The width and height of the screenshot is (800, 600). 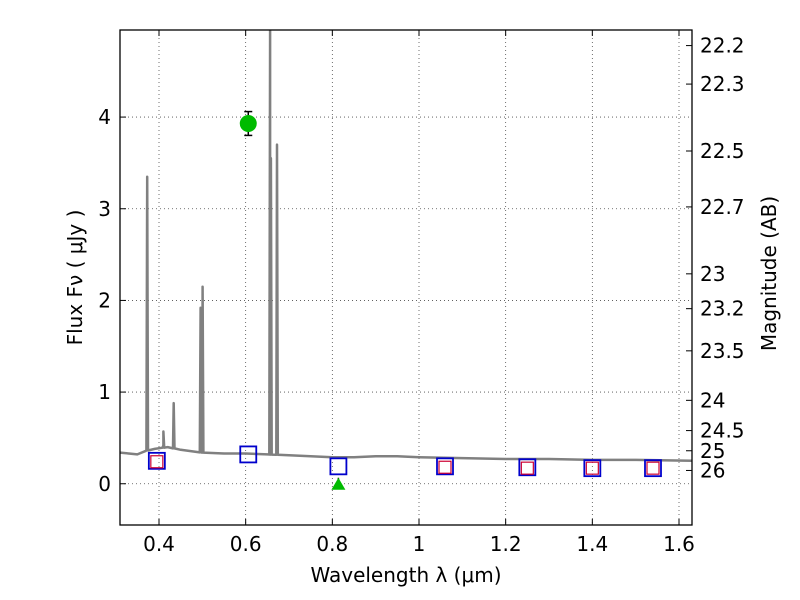 I want to click on right-tick-label: 23.2, so click(x=722, y=309).